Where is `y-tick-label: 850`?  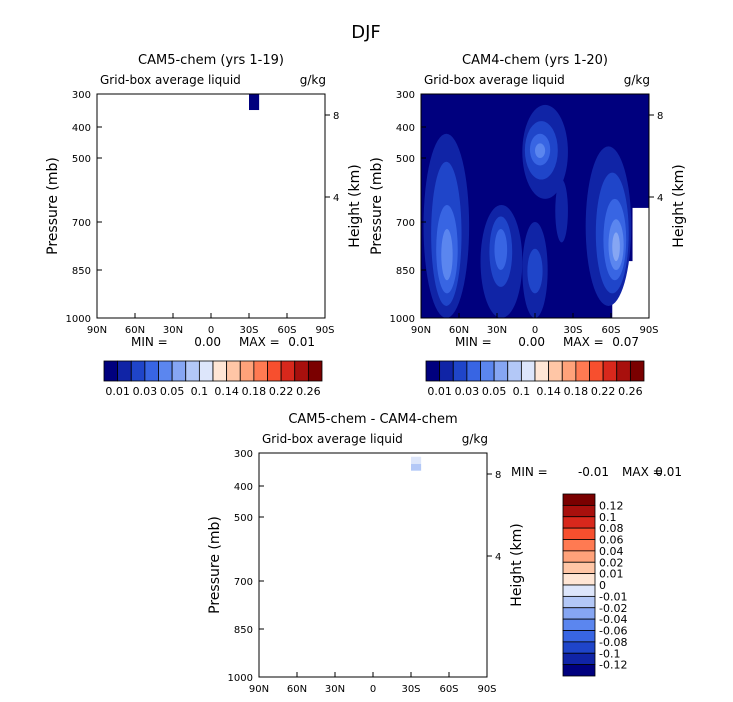
y-tick-label: 850 is located at coordinates (243, 630).